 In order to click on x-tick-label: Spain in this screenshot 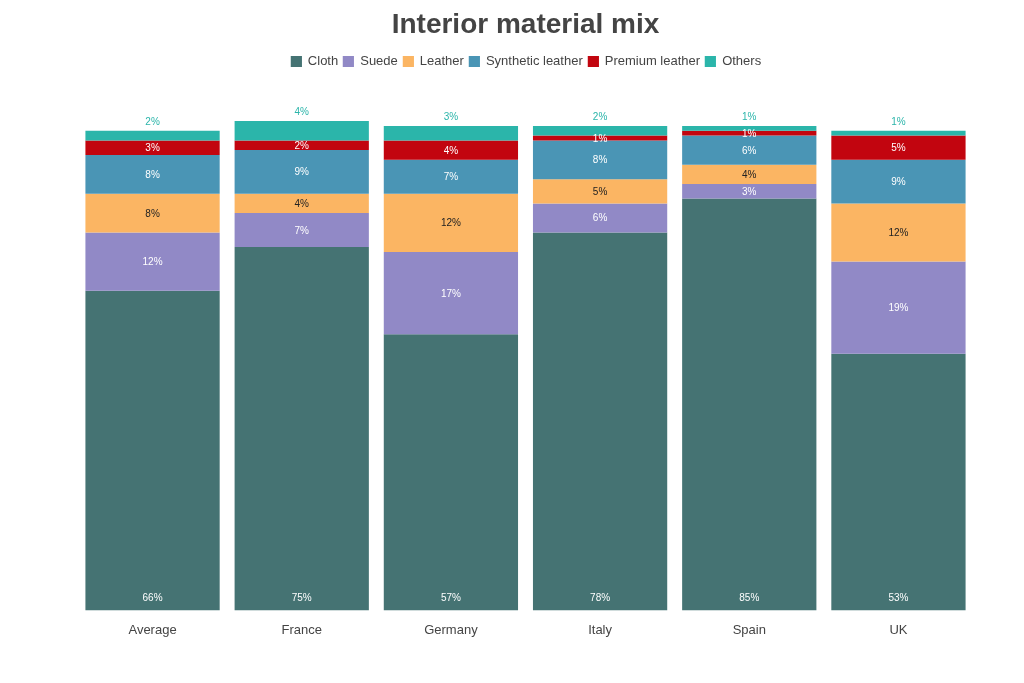, I will do `click(749, 629)`.